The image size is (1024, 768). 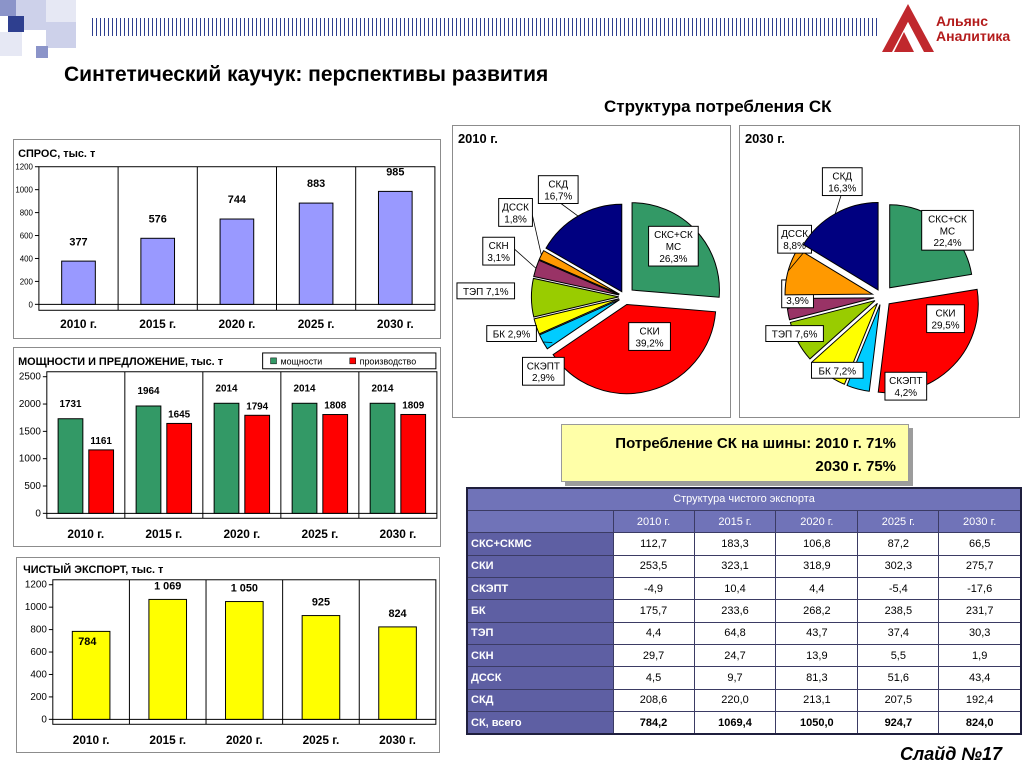 What do you see at coordinates (227, 388) in the screenshot?
I see `data-label: 2014` at bounding box center [227, 388].